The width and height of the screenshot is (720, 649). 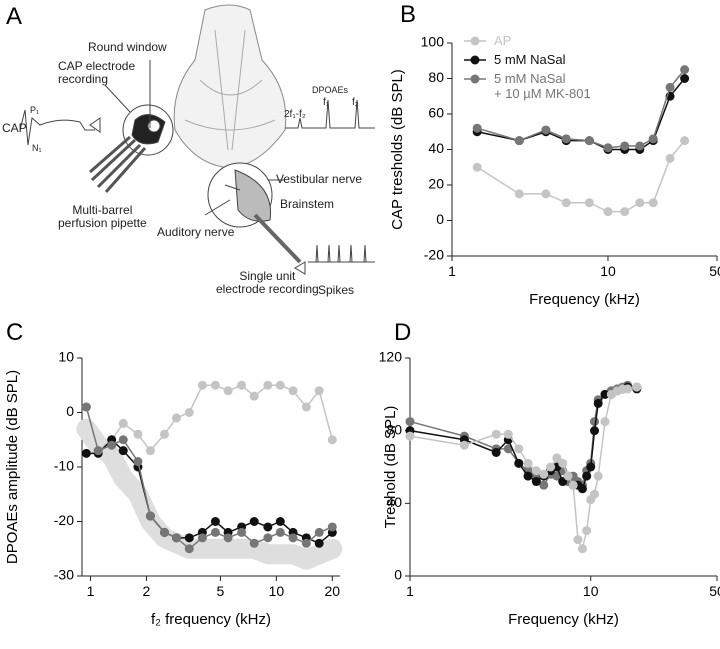 What do you see at coordinates (307, 204) in the screenshot?
I see `diagram-label: Brainstem` at bounding box center [307, 204].